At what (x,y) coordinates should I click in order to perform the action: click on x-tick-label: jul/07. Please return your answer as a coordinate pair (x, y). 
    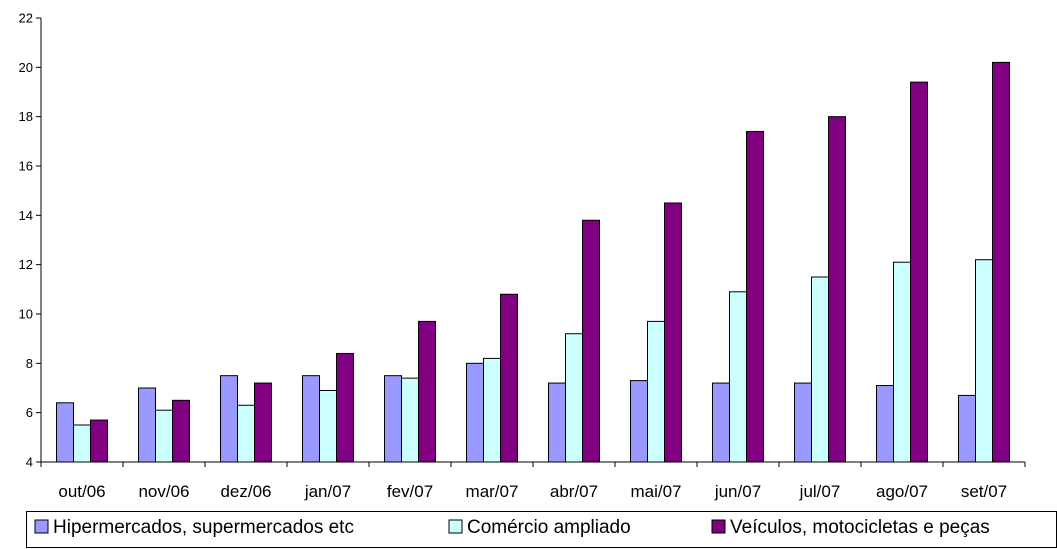
    Looking at the image, I should click on (820, 491).